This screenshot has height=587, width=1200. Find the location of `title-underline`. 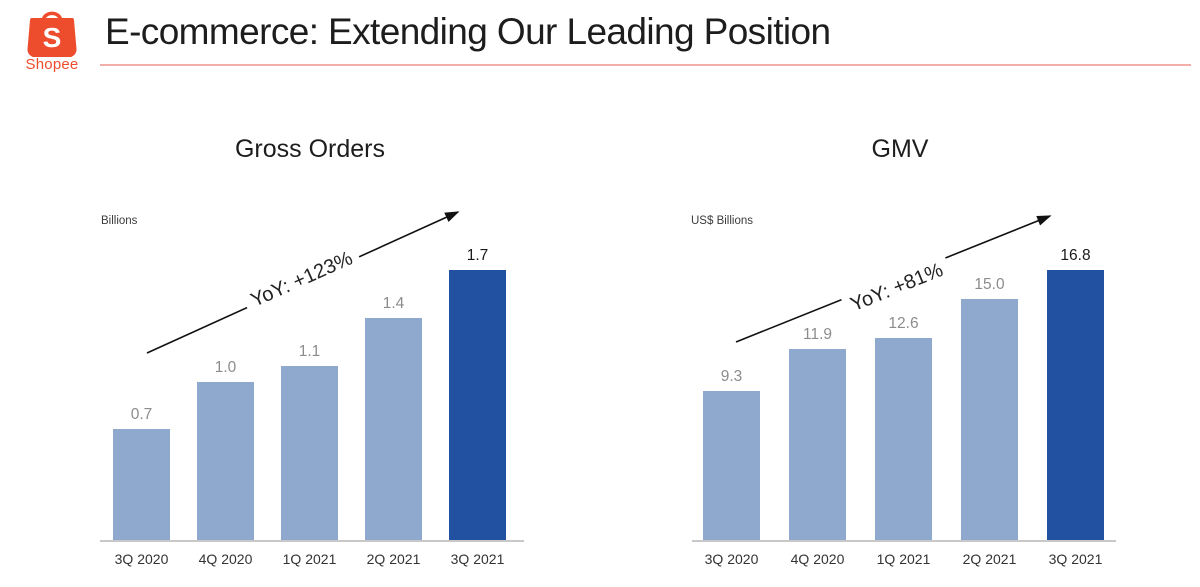

title-underline is located at coordinates (645, 65).